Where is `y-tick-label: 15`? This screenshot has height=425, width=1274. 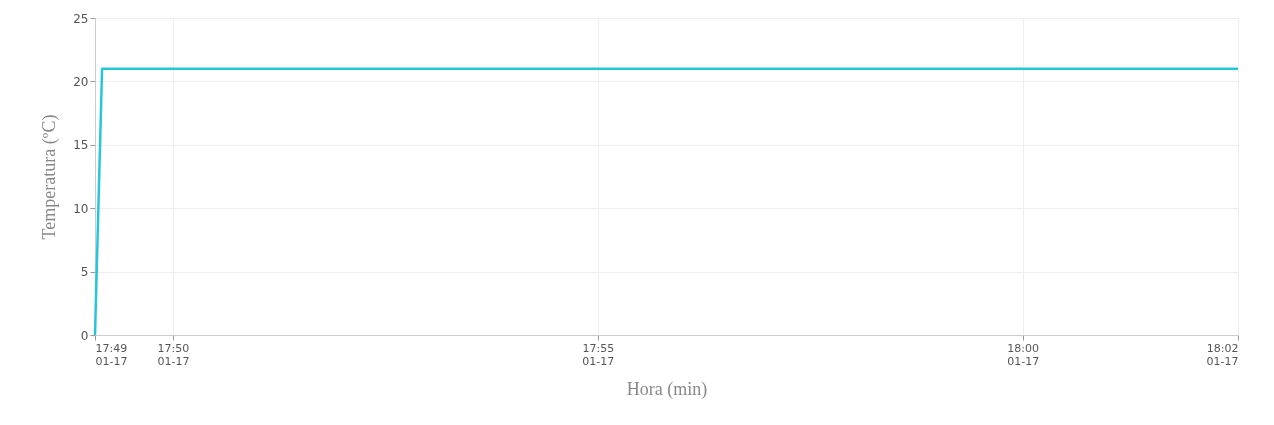
y-tick-label: 15 is located at coordinates (81, 145).